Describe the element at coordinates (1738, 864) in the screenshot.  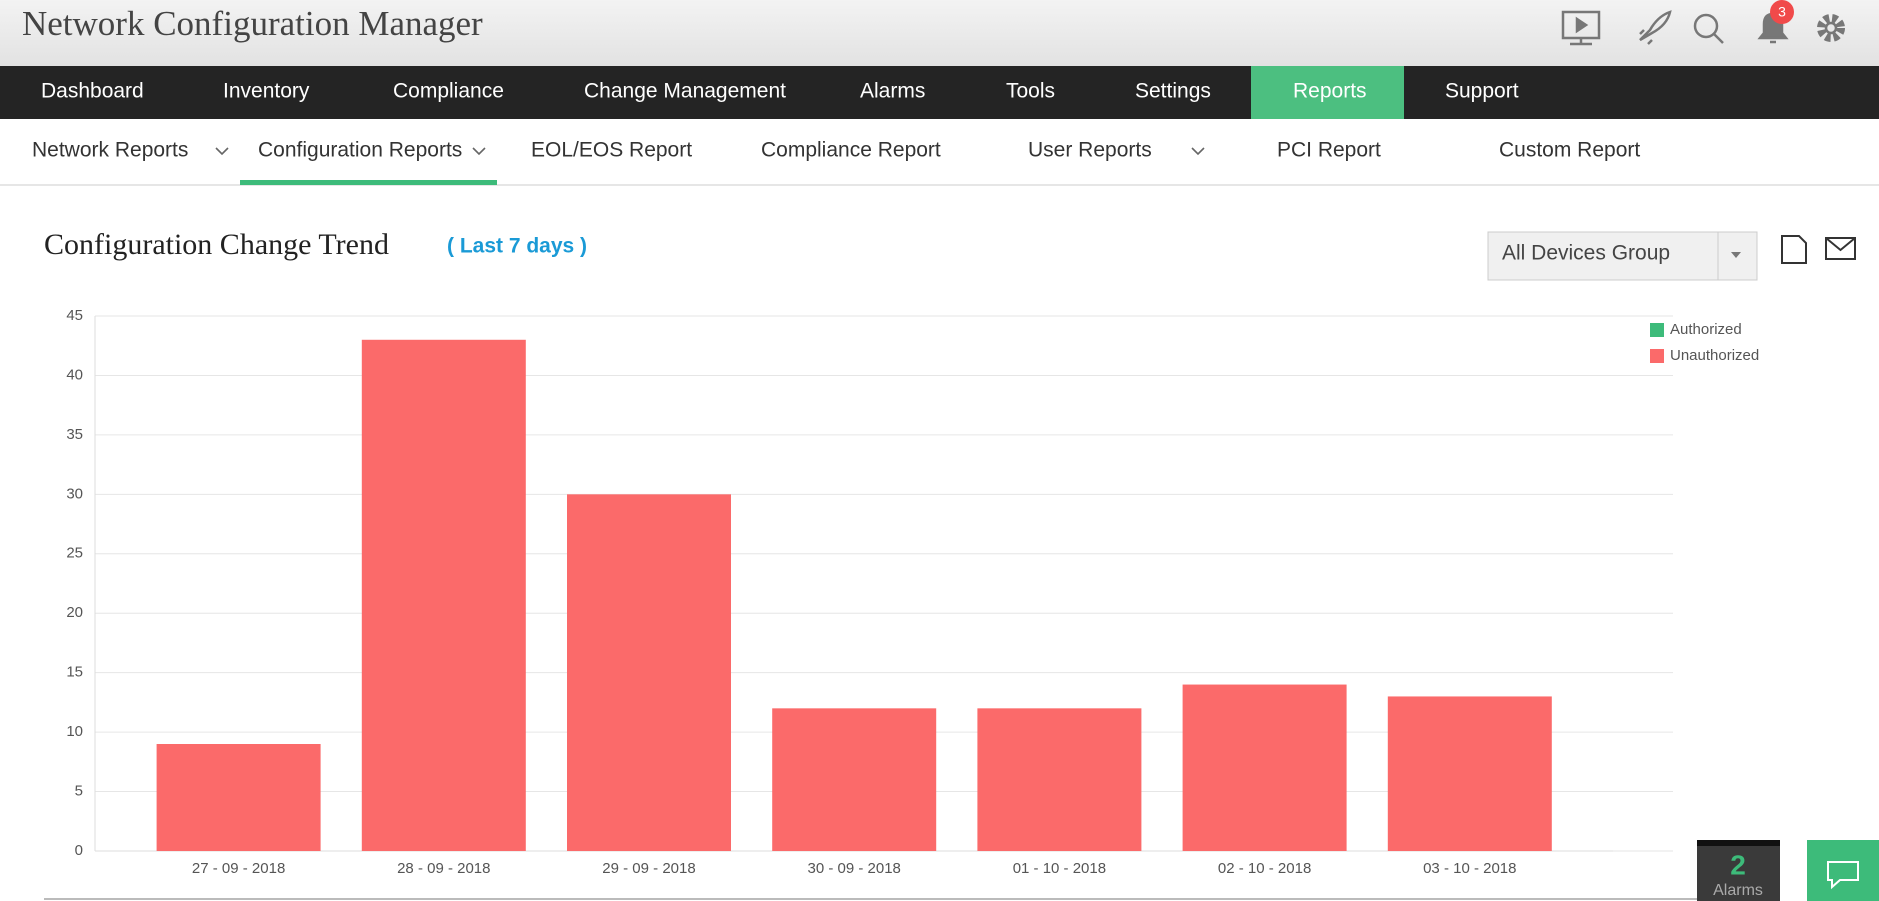
I see `alarms-count: 2` at that location.